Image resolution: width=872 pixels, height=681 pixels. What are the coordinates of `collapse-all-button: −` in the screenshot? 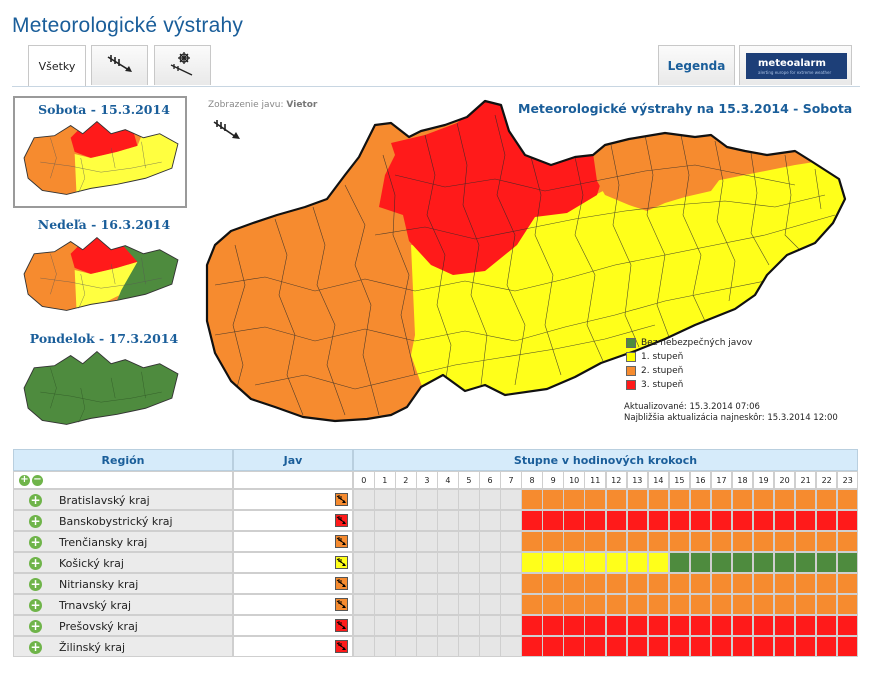 It's located at (37, 480).